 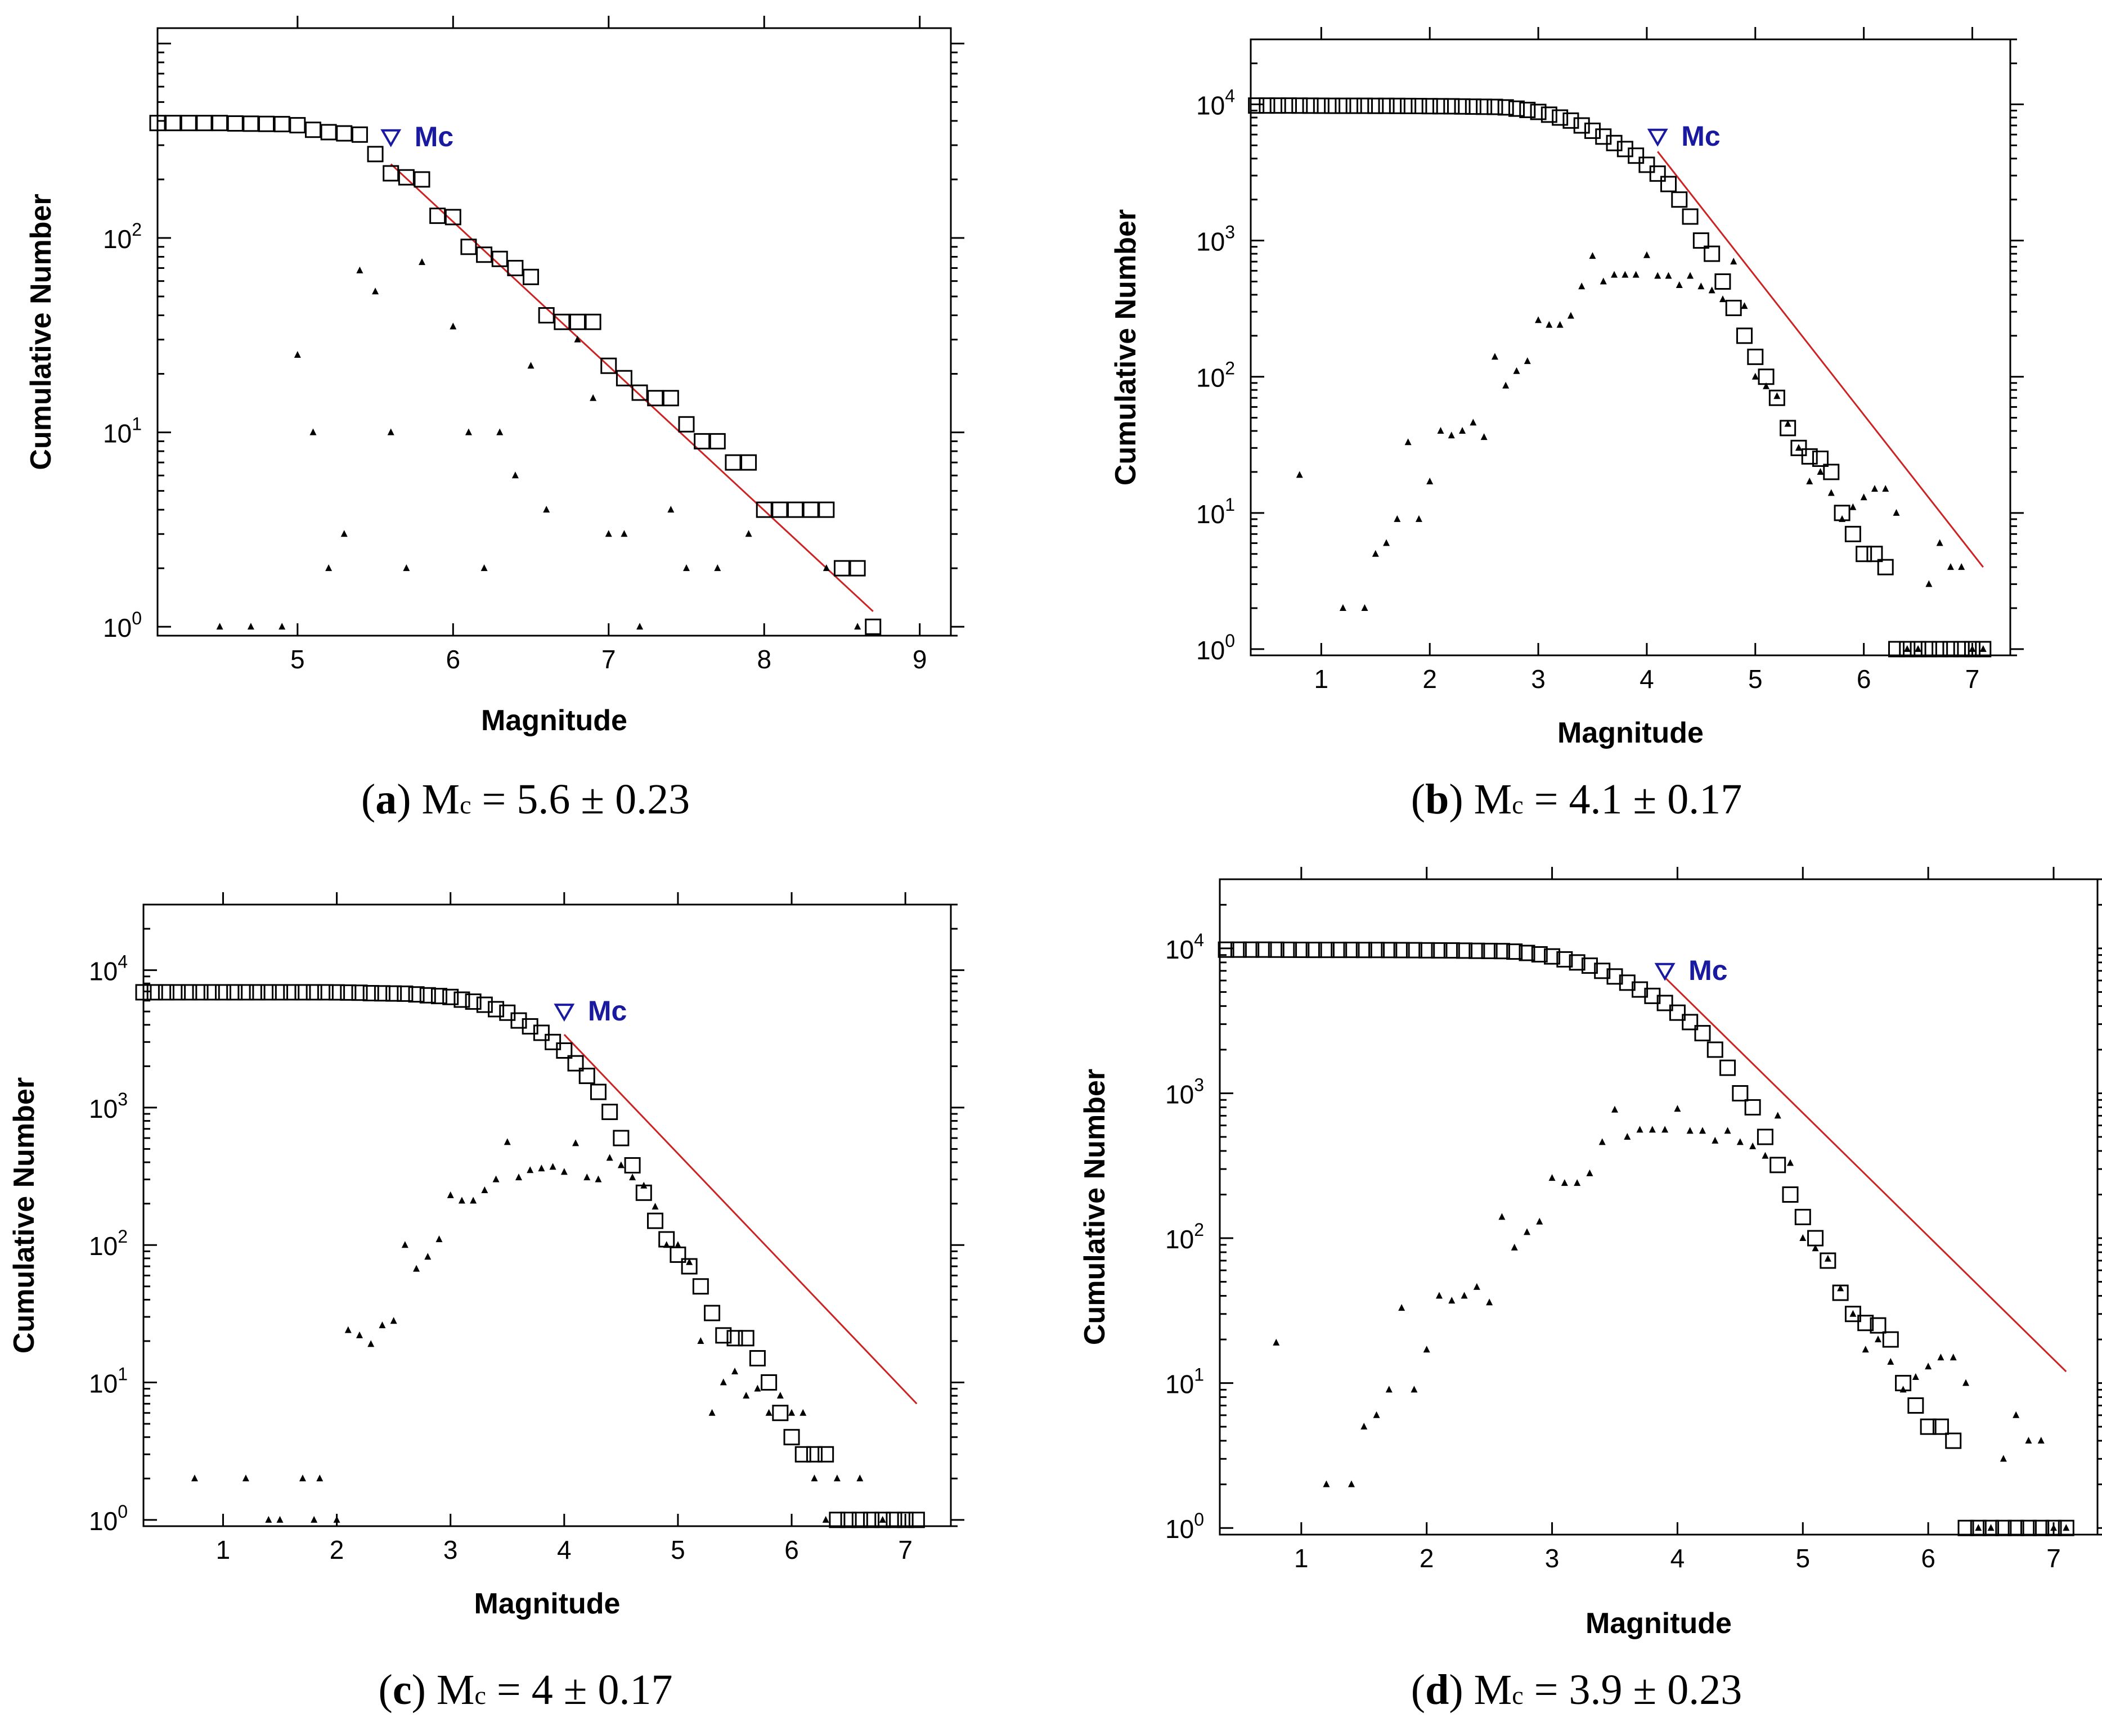 I want to click on caption-a: (a) Mc = 5.6 ± 0.23, so click(x=525, y=799).